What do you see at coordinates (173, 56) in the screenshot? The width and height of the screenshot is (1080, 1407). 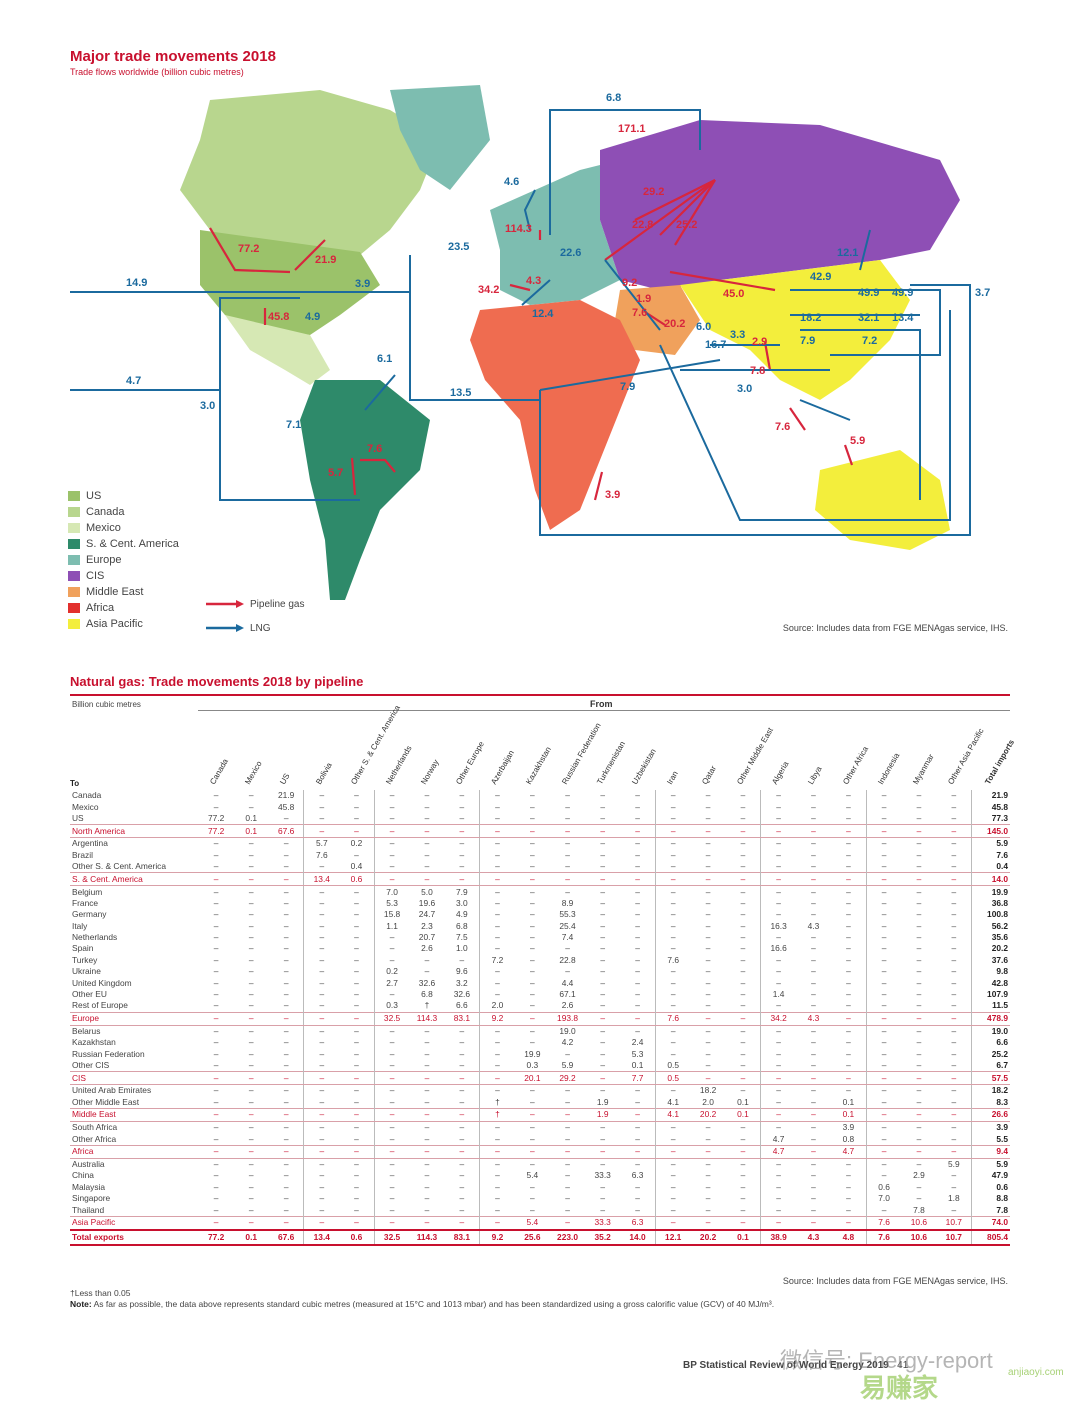 I see `map-title: Major trade movements 2018` at bounding box center [173, 56].